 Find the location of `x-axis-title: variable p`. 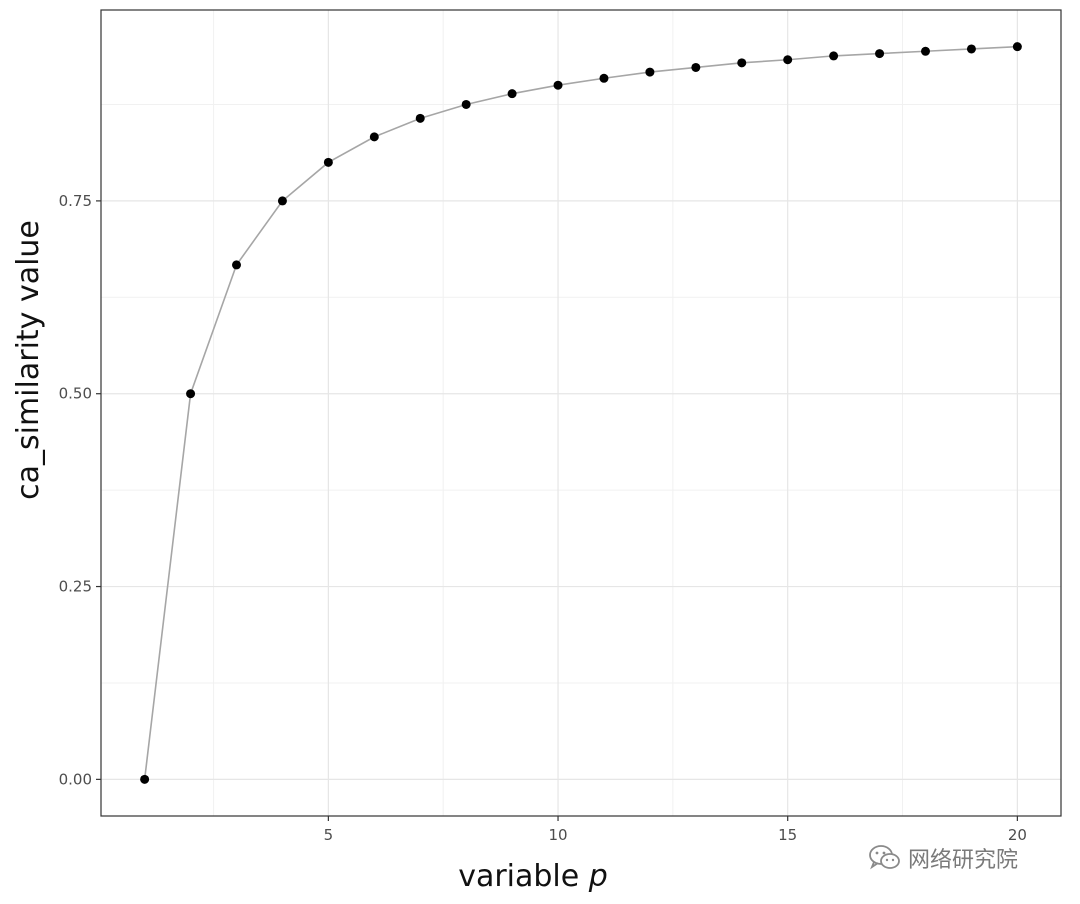

x-axis-title: variable p is located at coordinates (533, 876).